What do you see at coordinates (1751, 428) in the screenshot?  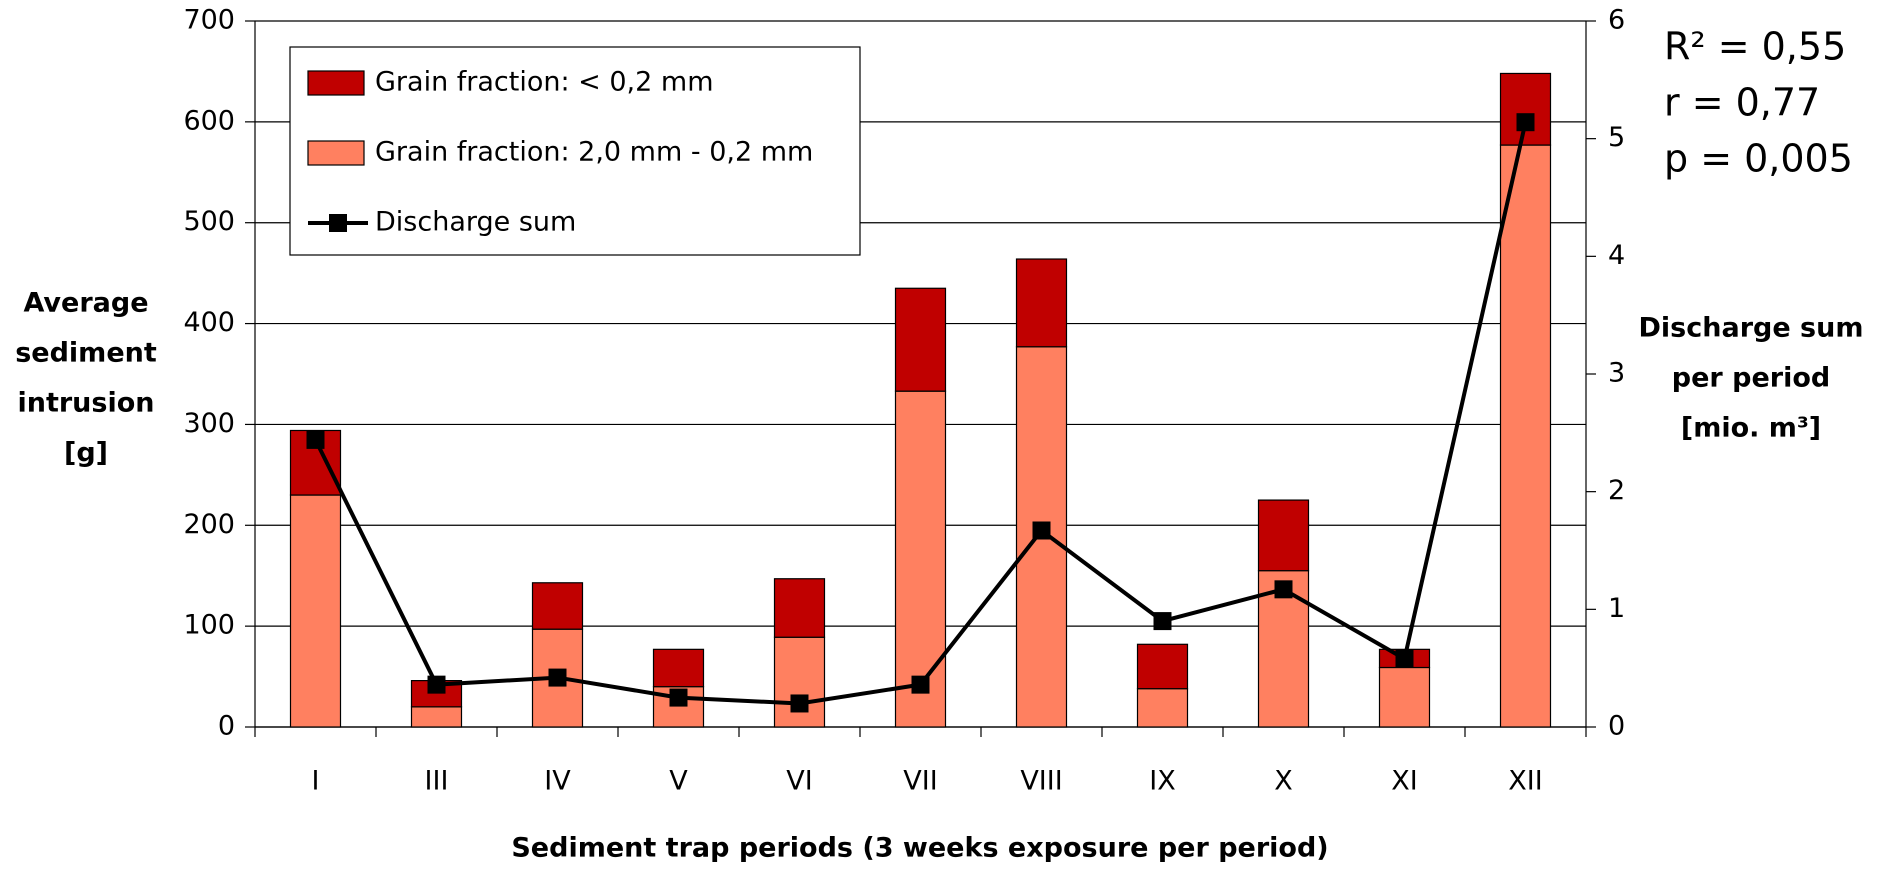 I see `y2-axis-label: [mio. m³]` at bounding box center [1751, 428].